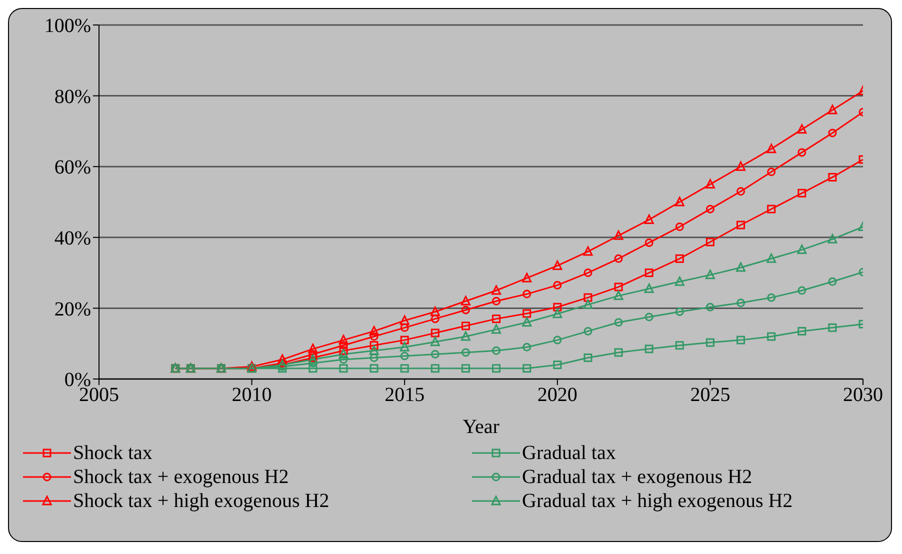  What do you see at coordinates (72, 239) in the screenshot?
I see `y-tick-label: 40%` at bounding box center [72, 239].